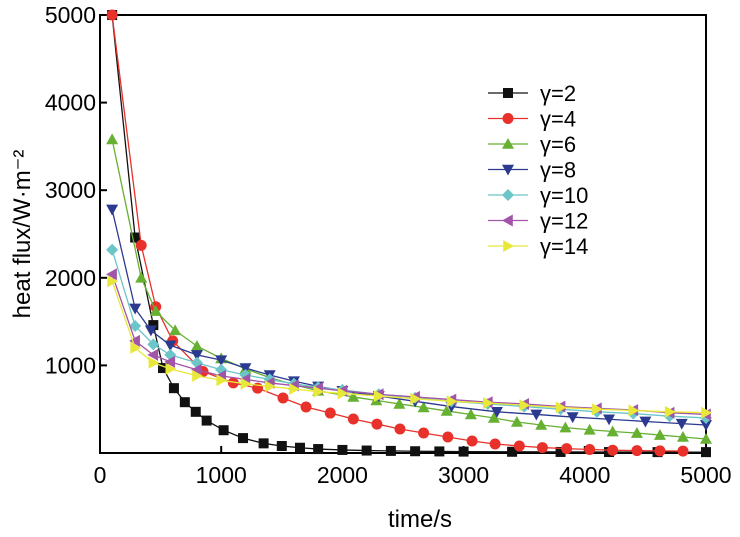  Describe the element at coordinates (558, 144) in the screenshot. I see `legend-label: γ=6` at that location.